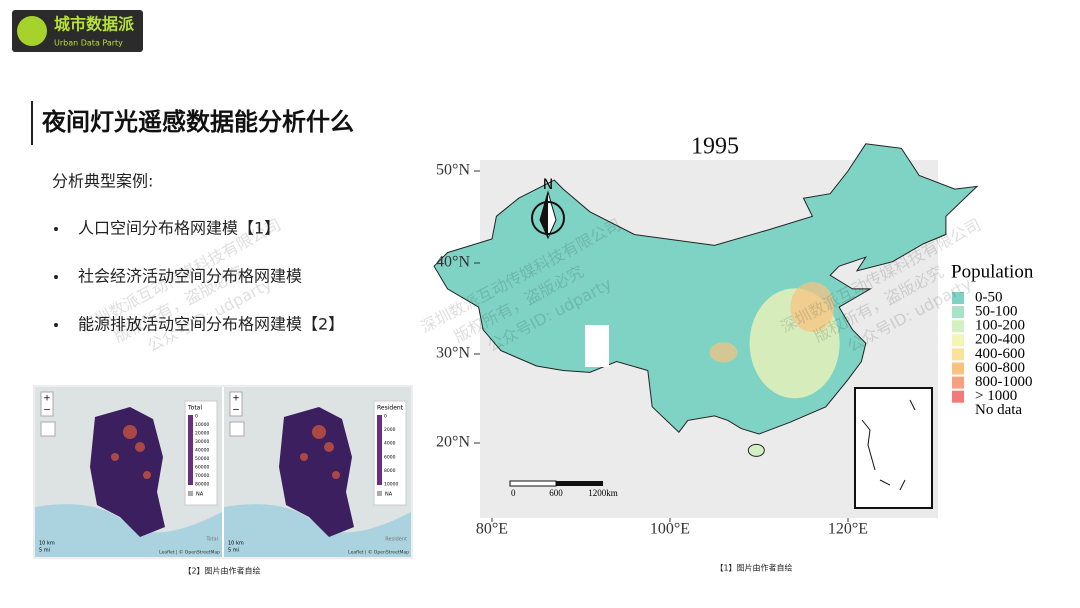 The height and width of the screenshot is (608, 1080). What do you see at coordinates (236, 411) in the screenshot?
I see `zoom-out: −` at bounding box center [236, 411].